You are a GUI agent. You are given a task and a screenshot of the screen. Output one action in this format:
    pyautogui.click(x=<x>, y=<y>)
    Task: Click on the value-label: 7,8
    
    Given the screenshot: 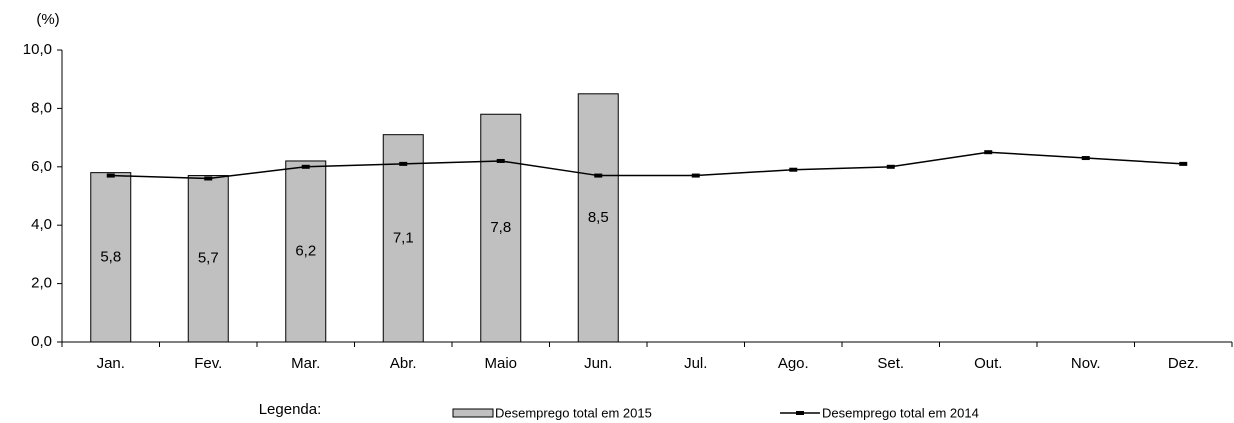 What is the action you would take?
    pyautogui.click(x=500, y=227)
    